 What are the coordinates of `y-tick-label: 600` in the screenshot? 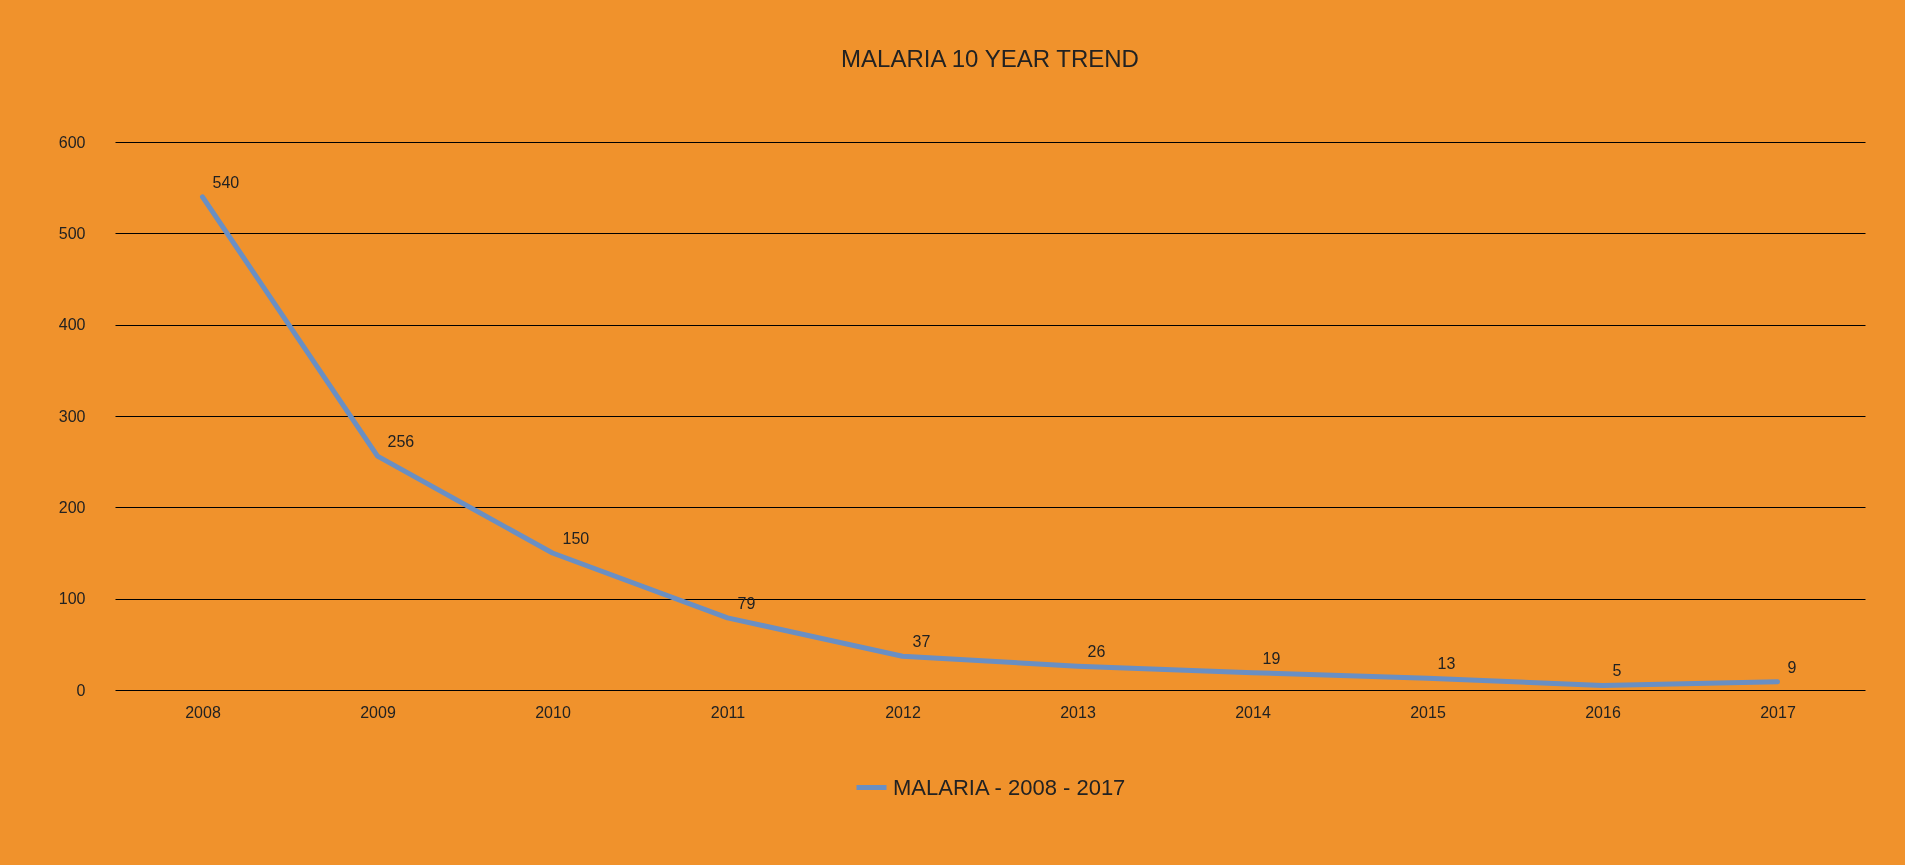 It's located at (72, 142).